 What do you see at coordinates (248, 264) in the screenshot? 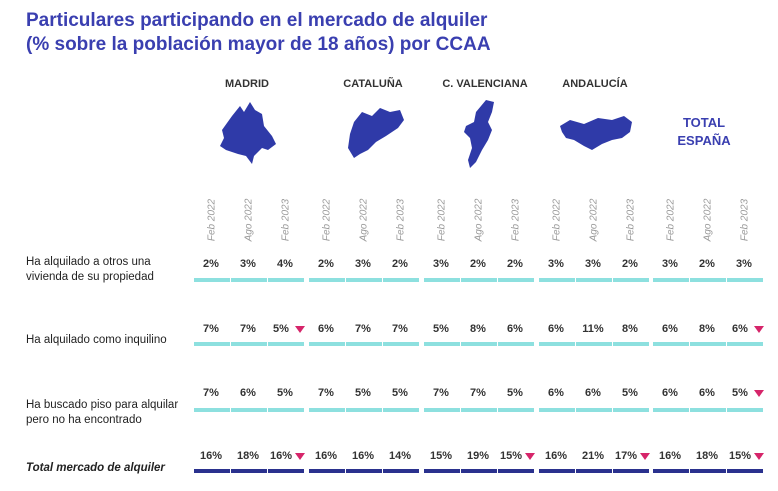
I see `value-madrid-ago-2022-row1: 3%` at bounding box center [248, 264].